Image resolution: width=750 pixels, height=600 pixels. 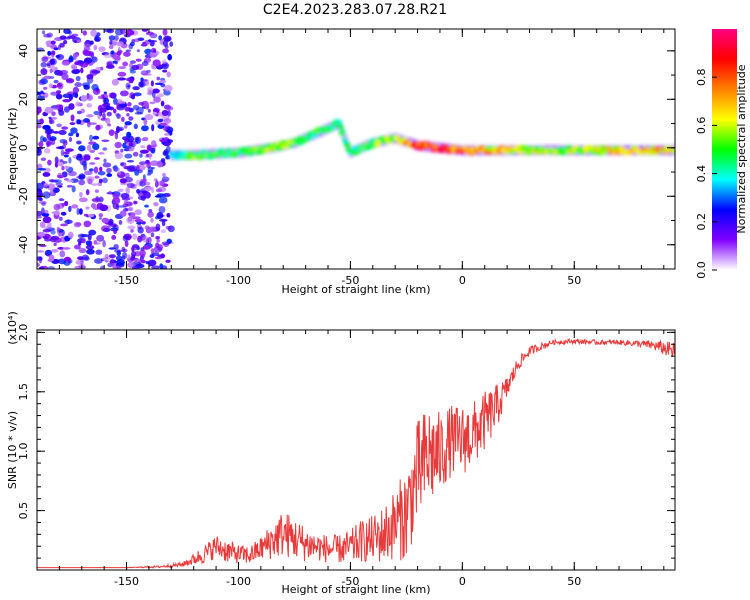 What do you see at coordinates (350, 581) in the screenshot?
I see `snr-x-tick-label: -50` at bounding box center [350, 581].